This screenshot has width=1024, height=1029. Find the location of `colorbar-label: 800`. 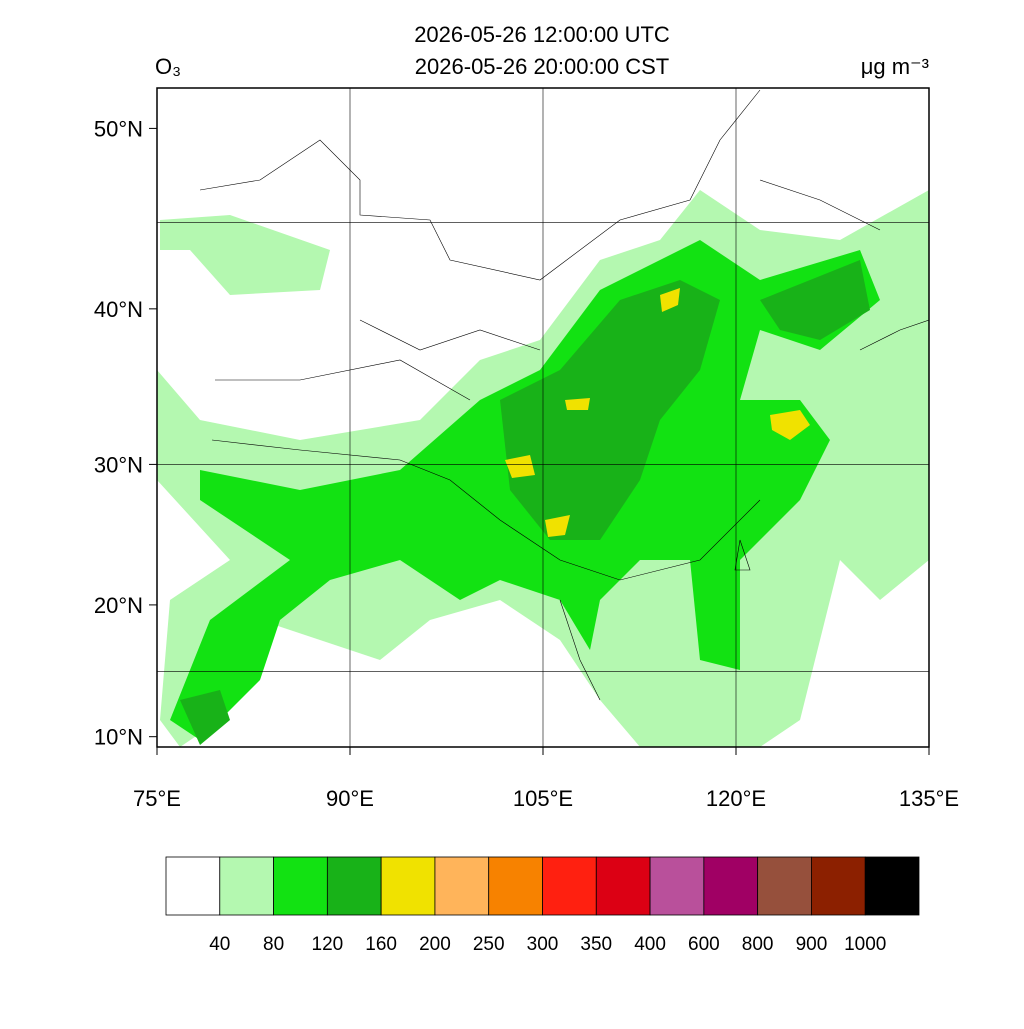

colorbar-label: 800 is located at coordinates (758, 944).